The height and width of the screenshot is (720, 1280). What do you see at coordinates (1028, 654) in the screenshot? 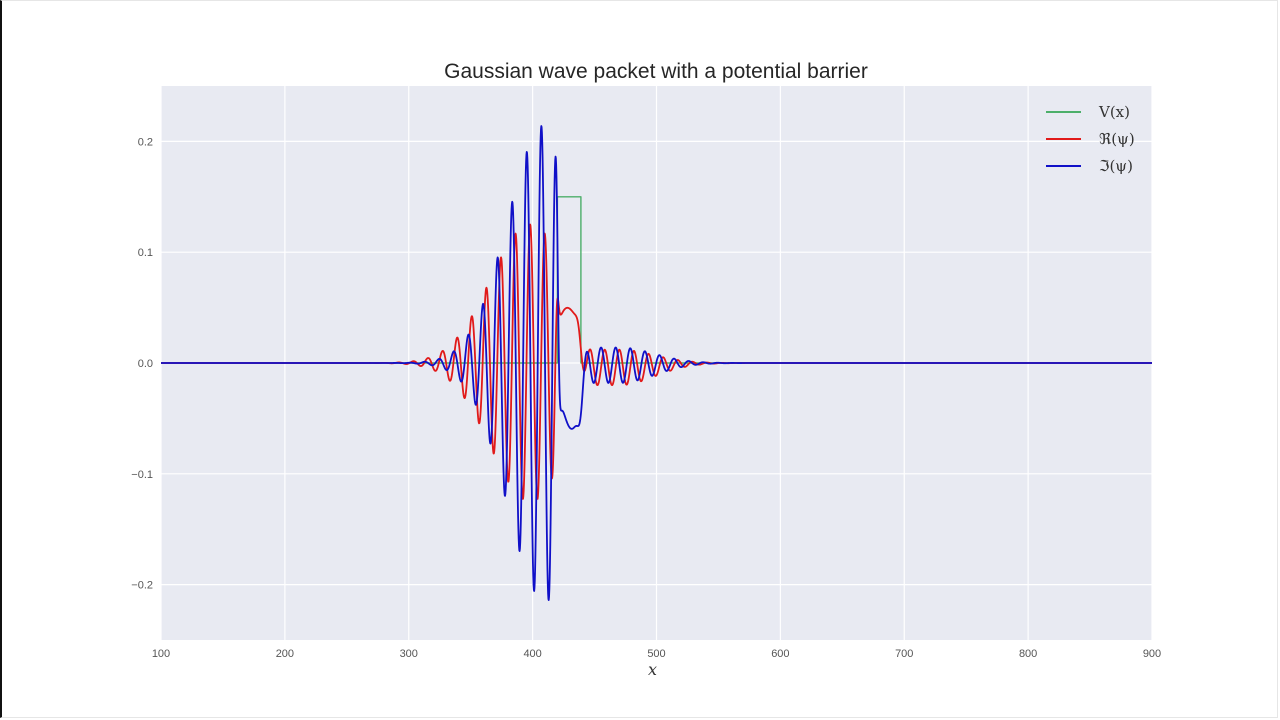
I see `svg-text: 800` at bounding box center [1028, 654].